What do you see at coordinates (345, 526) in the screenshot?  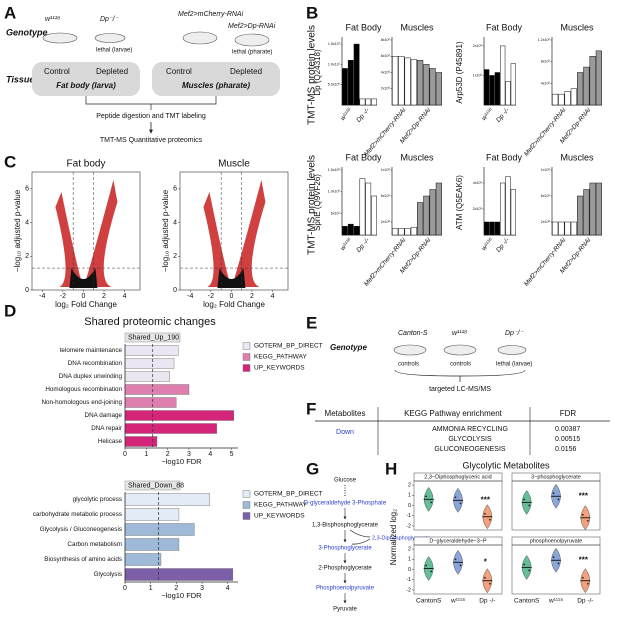 I see `node: 1,3-Bisphosphoglycerate` at bounding box center [345, 526].